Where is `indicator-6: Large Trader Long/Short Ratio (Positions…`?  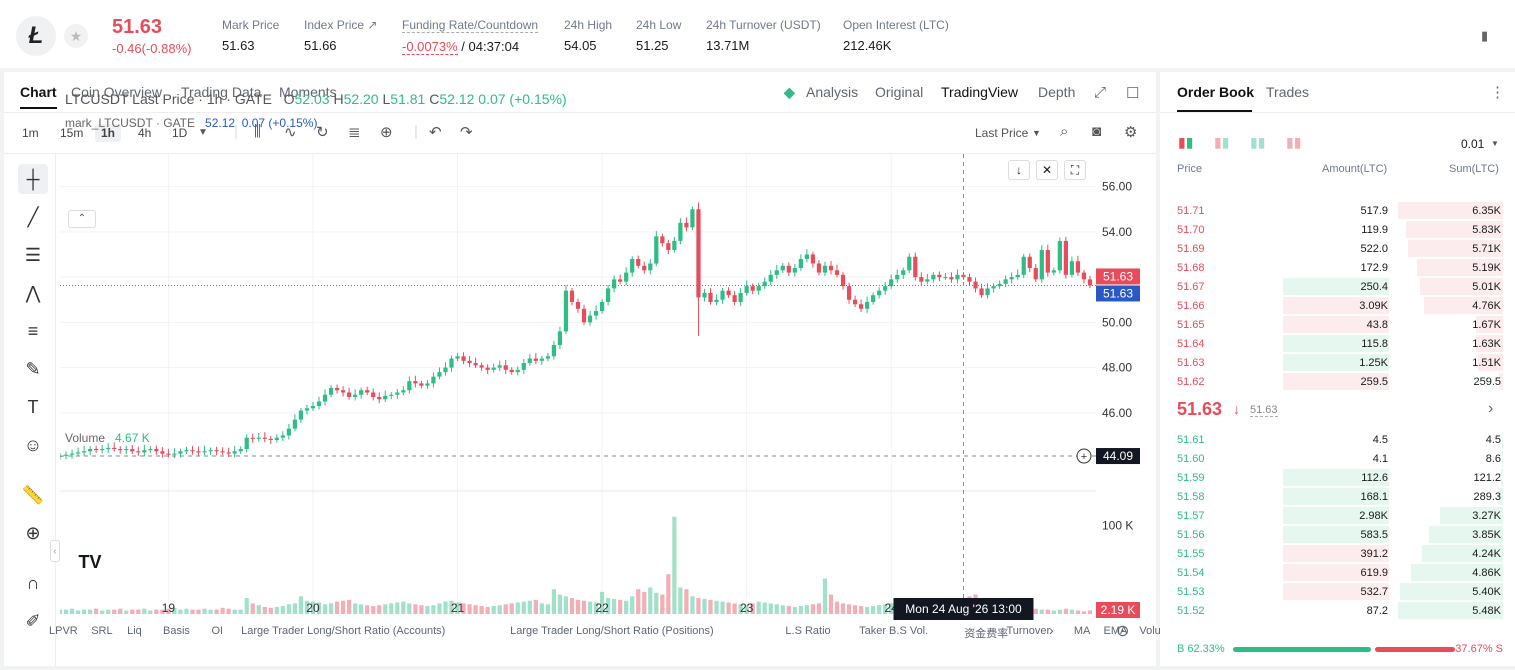
indicator-6: Large Trader Long/Short Ratio (Positions… is located at coordinates (612, 631).